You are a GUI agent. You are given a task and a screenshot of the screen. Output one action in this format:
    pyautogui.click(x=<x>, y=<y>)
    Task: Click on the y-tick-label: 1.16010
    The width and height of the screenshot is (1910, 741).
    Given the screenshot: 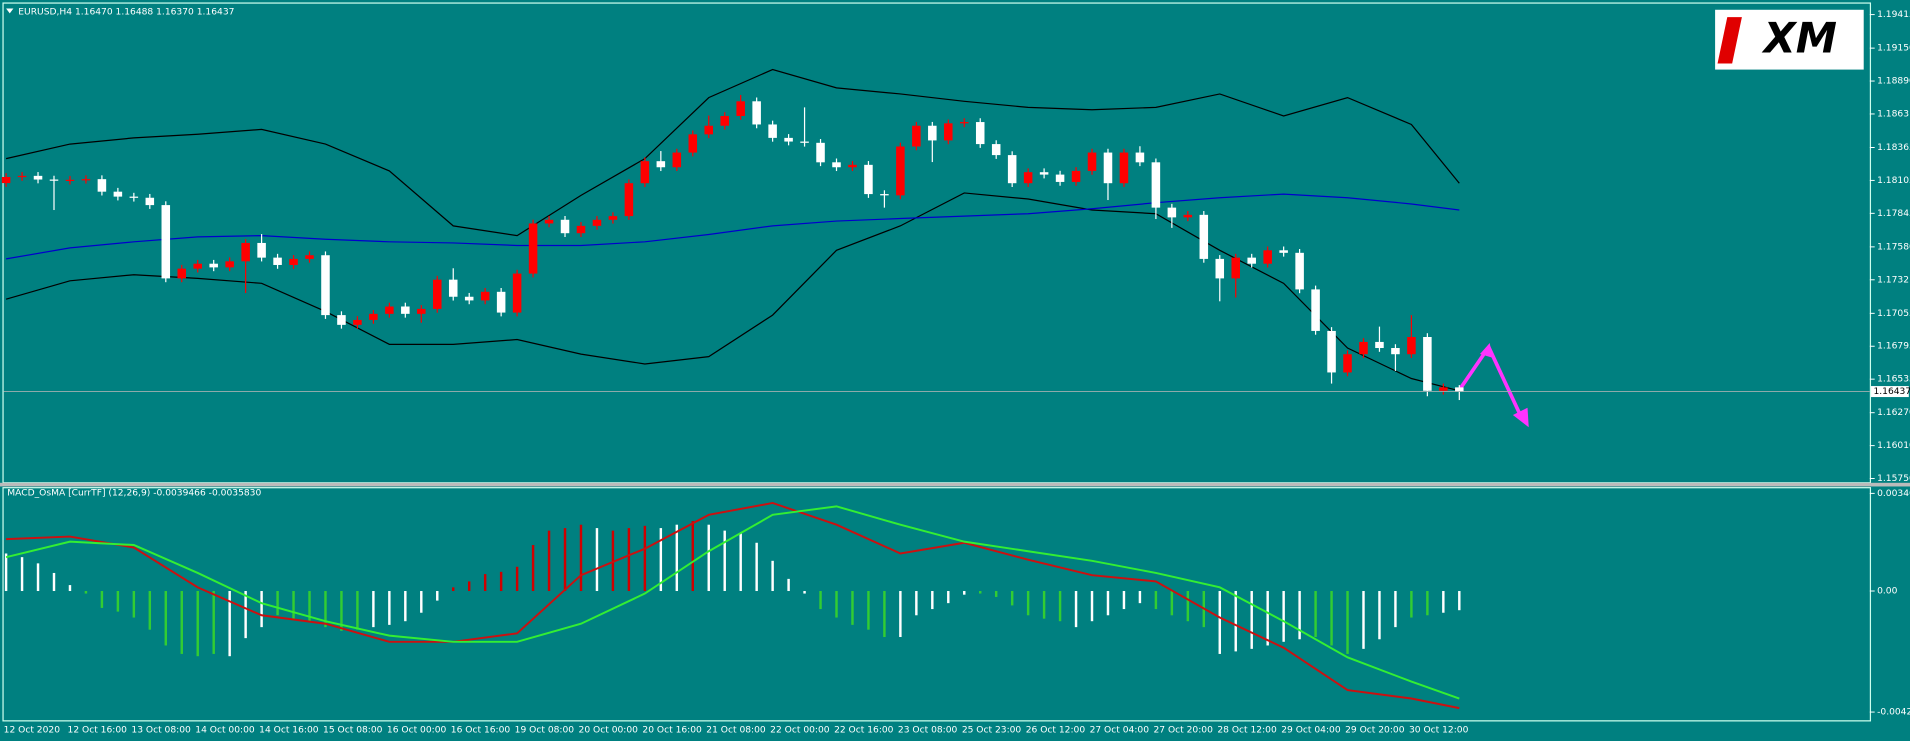 What is the action you would take?
    pyautogui.click(x=1893, y=446)
    